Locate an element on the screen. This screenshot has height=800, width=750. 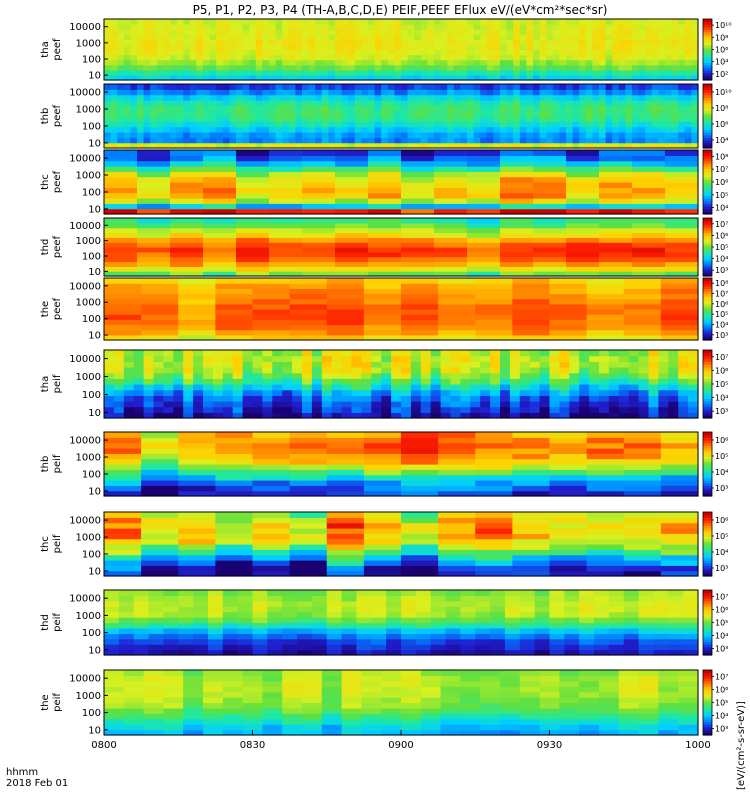
y-axis-label: peif is located at coordinates (57, 543).